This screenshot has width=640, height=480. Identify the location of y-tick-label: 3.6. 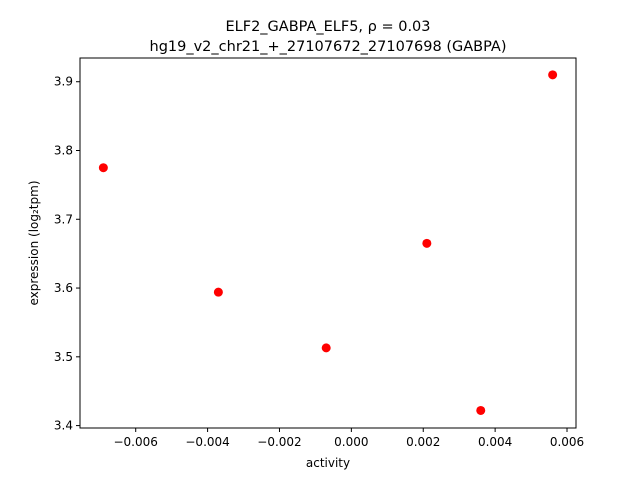
(63, 288).